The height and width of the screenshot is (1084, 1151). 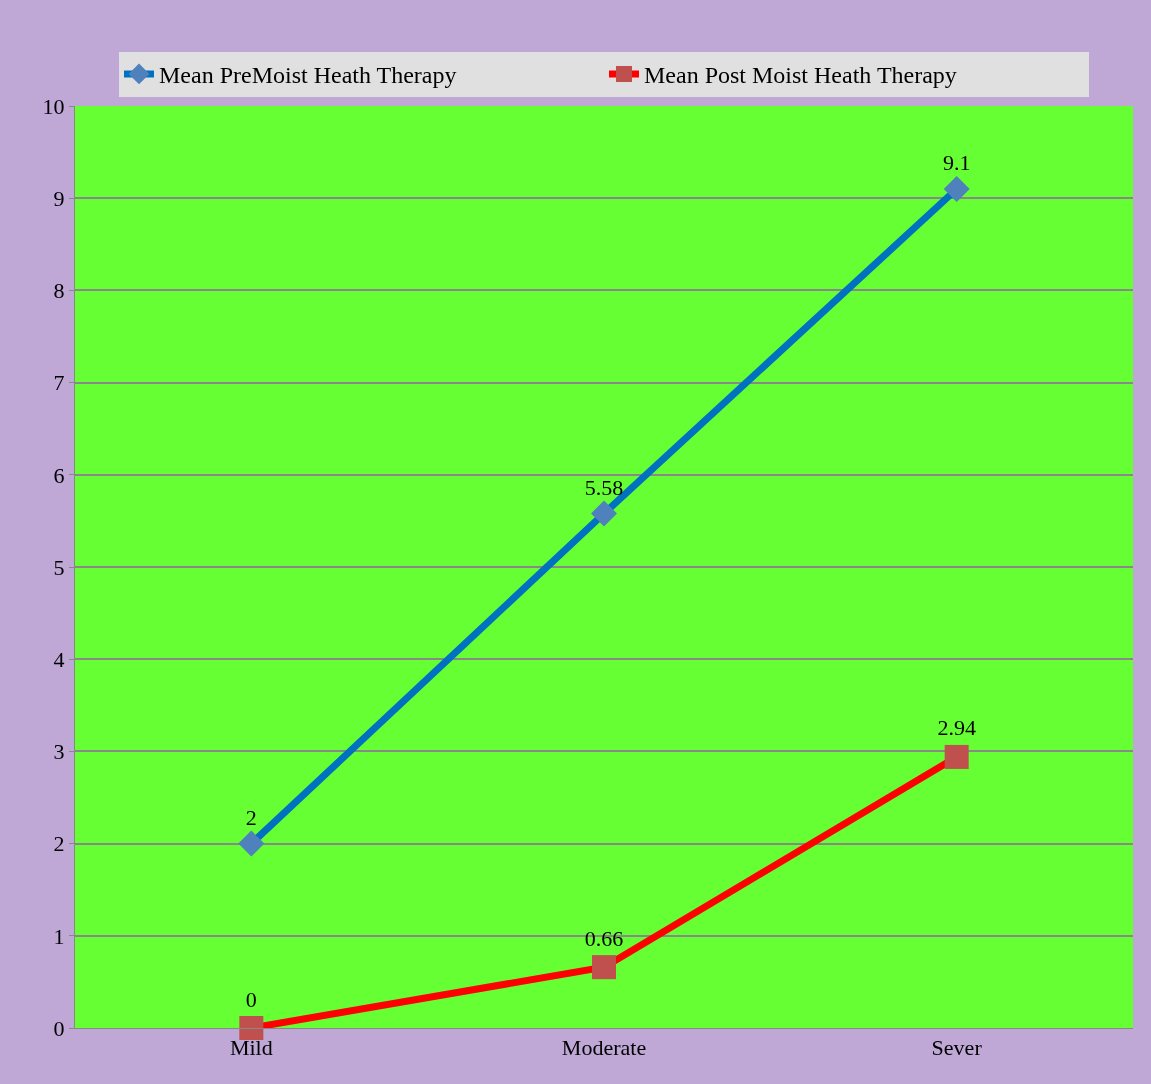 What do you see at coordinates (957, 1048) in the screenshot?
I see `x-tick-label: Sever` at bounding box center [957, 1048].